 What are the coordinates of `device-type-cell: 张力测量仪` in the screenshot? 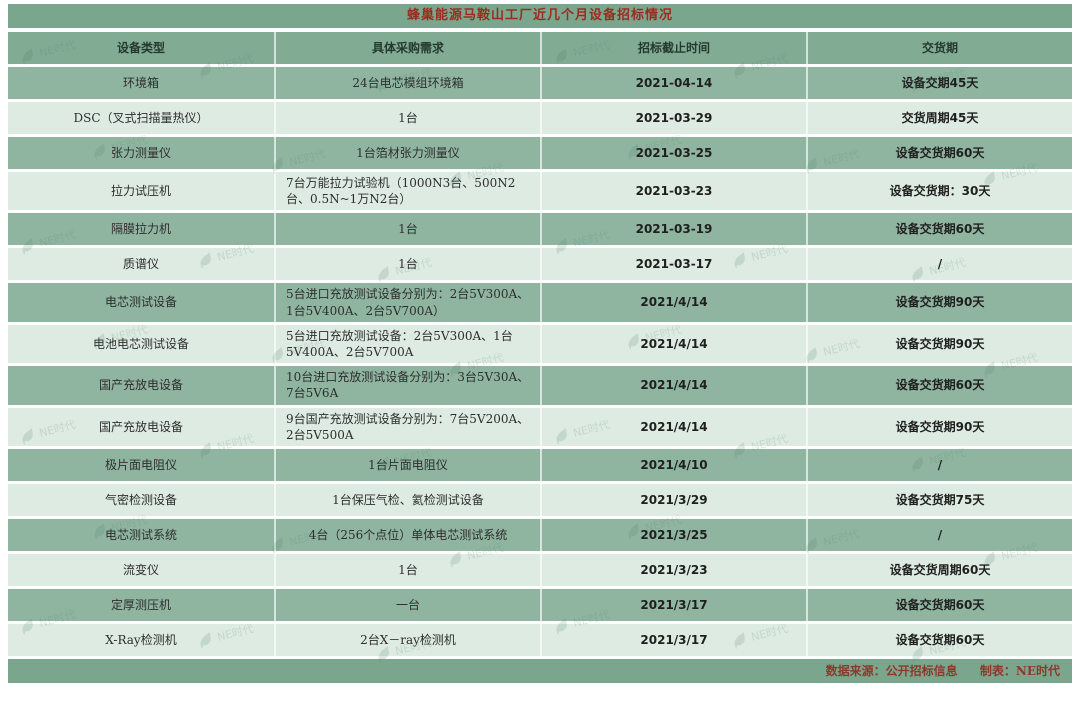 It's located at (140, 152).